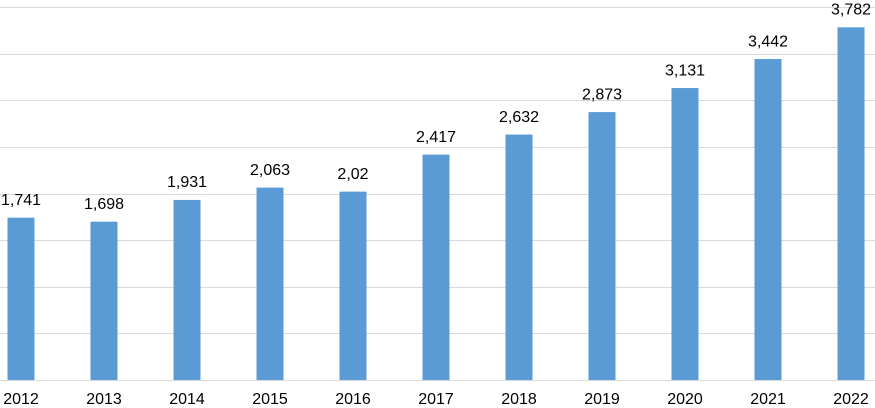  What do you see at coordinates (104, 204) in the screenshot?
I see `value-label: 1,698` at bounding box center [104, 204].